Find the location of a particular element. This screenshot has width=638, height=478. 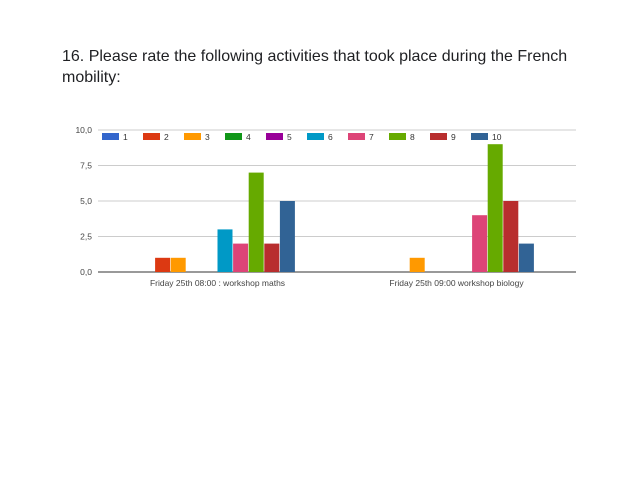

legend-label-10: 10 is located at coordinates (497, 137).